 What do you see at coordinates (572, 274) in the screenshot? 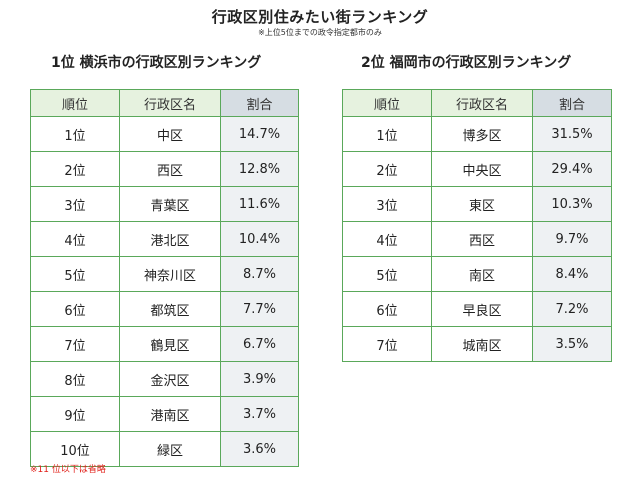
I see `cell-share: 8.4%` at bounding box center [572, 274].